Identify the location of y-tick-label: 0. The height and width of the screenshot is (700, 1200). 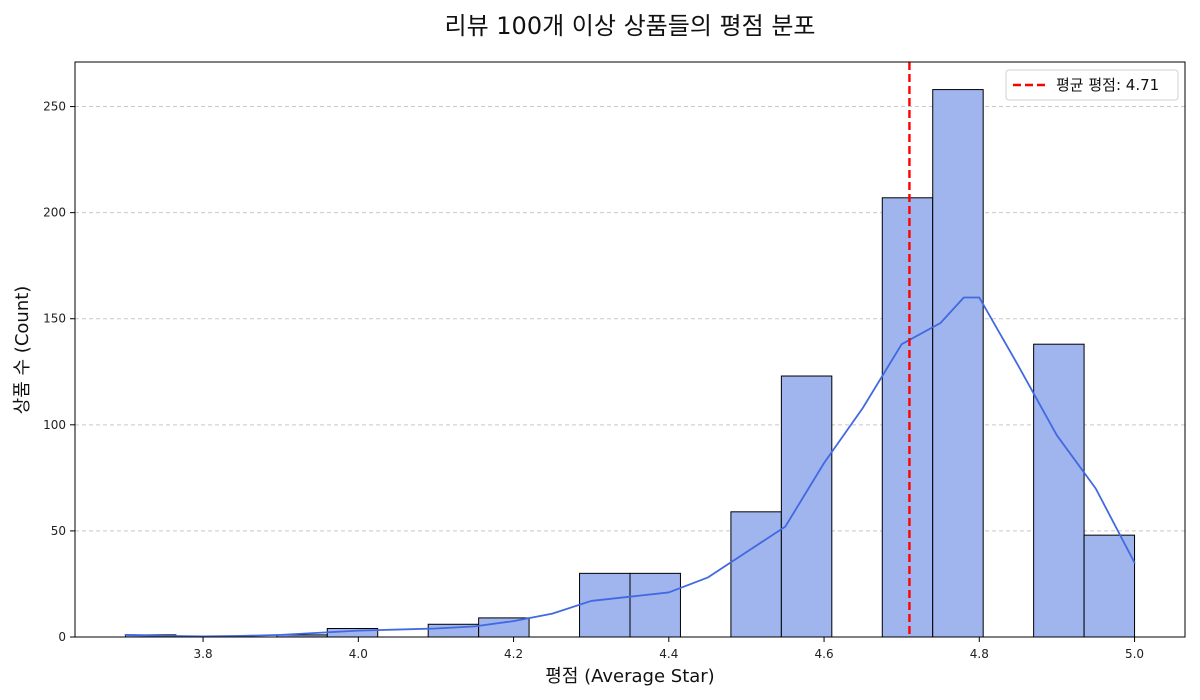
(62, 637).